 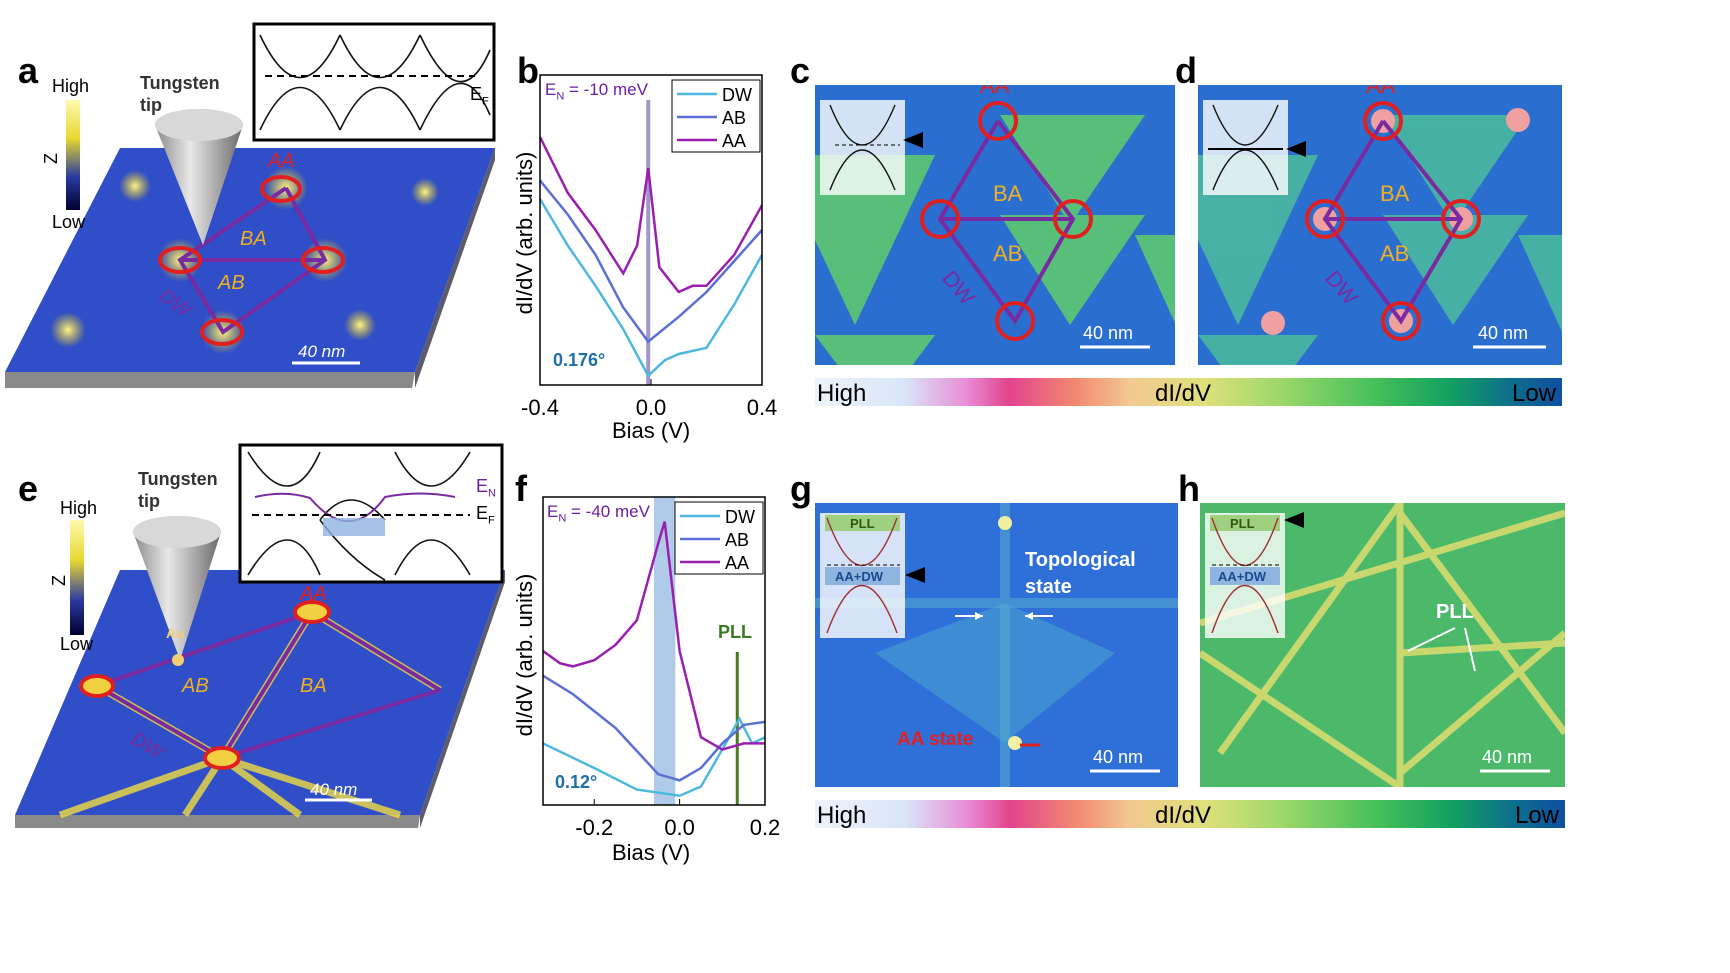 What do you see at coordinates (737, 563) in the screenshot?
I see `f-legend-label-aa: AA` at bounding box center [737, 563].